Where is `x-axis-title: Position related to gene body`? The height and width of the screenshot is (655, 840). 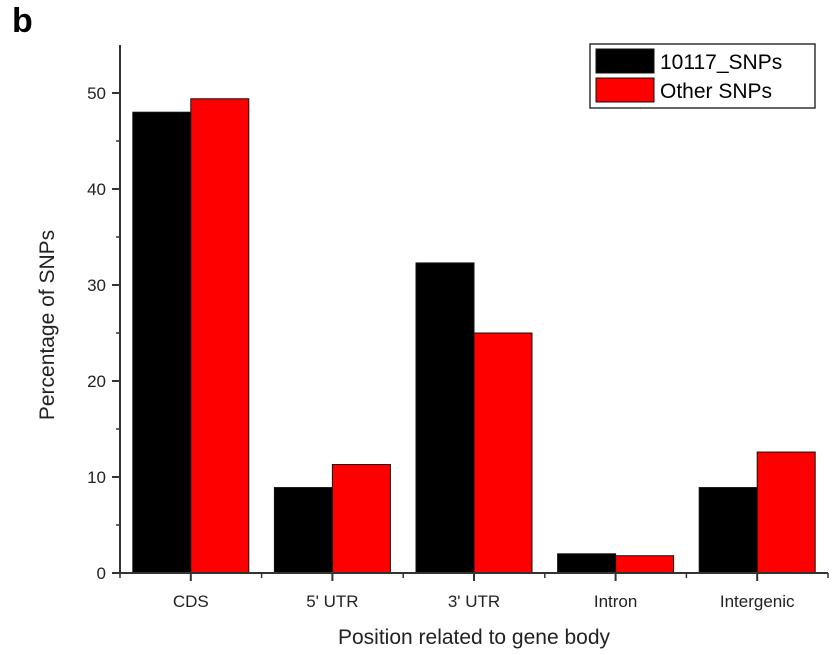 x-axis-title: Position related to gene body is located at coordinates (474, 637).